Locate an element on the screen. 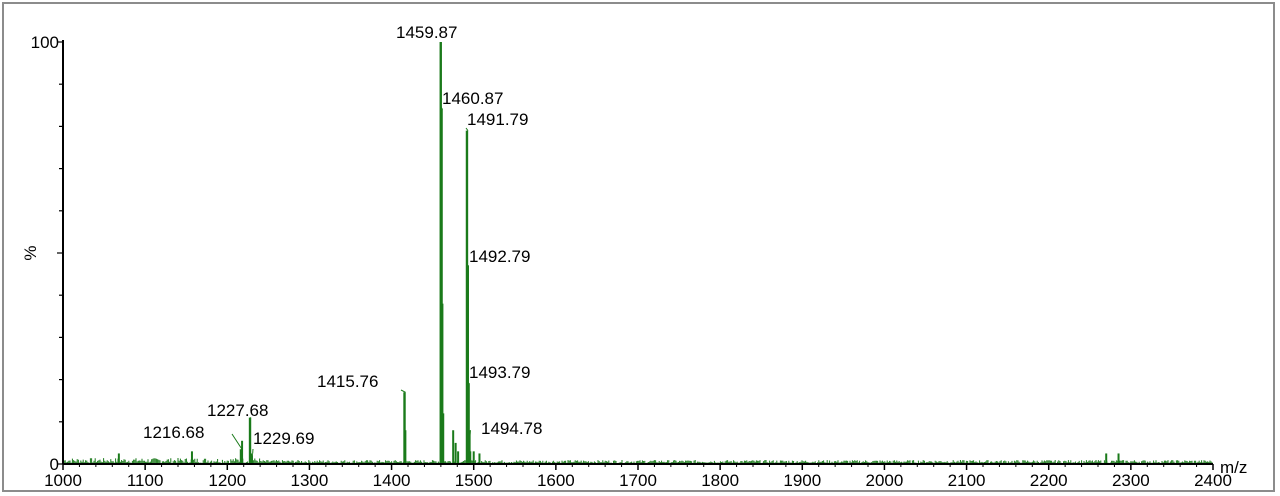  peak-label: 1460.87 is located at coordinates (472, 98).